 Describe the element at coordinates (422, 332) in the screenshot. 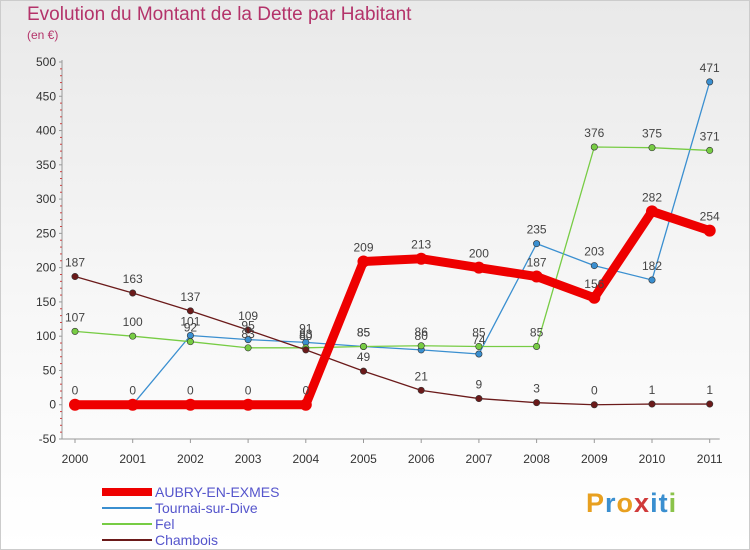

I see `data-label: 86` at that location.